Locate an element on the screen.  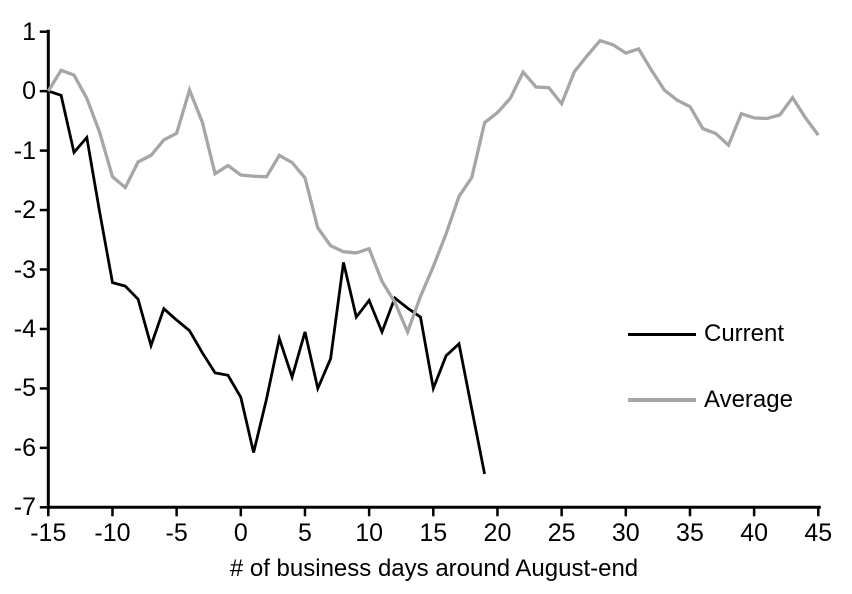
x-tick-label: 15 is located at coordinates (433, 533).